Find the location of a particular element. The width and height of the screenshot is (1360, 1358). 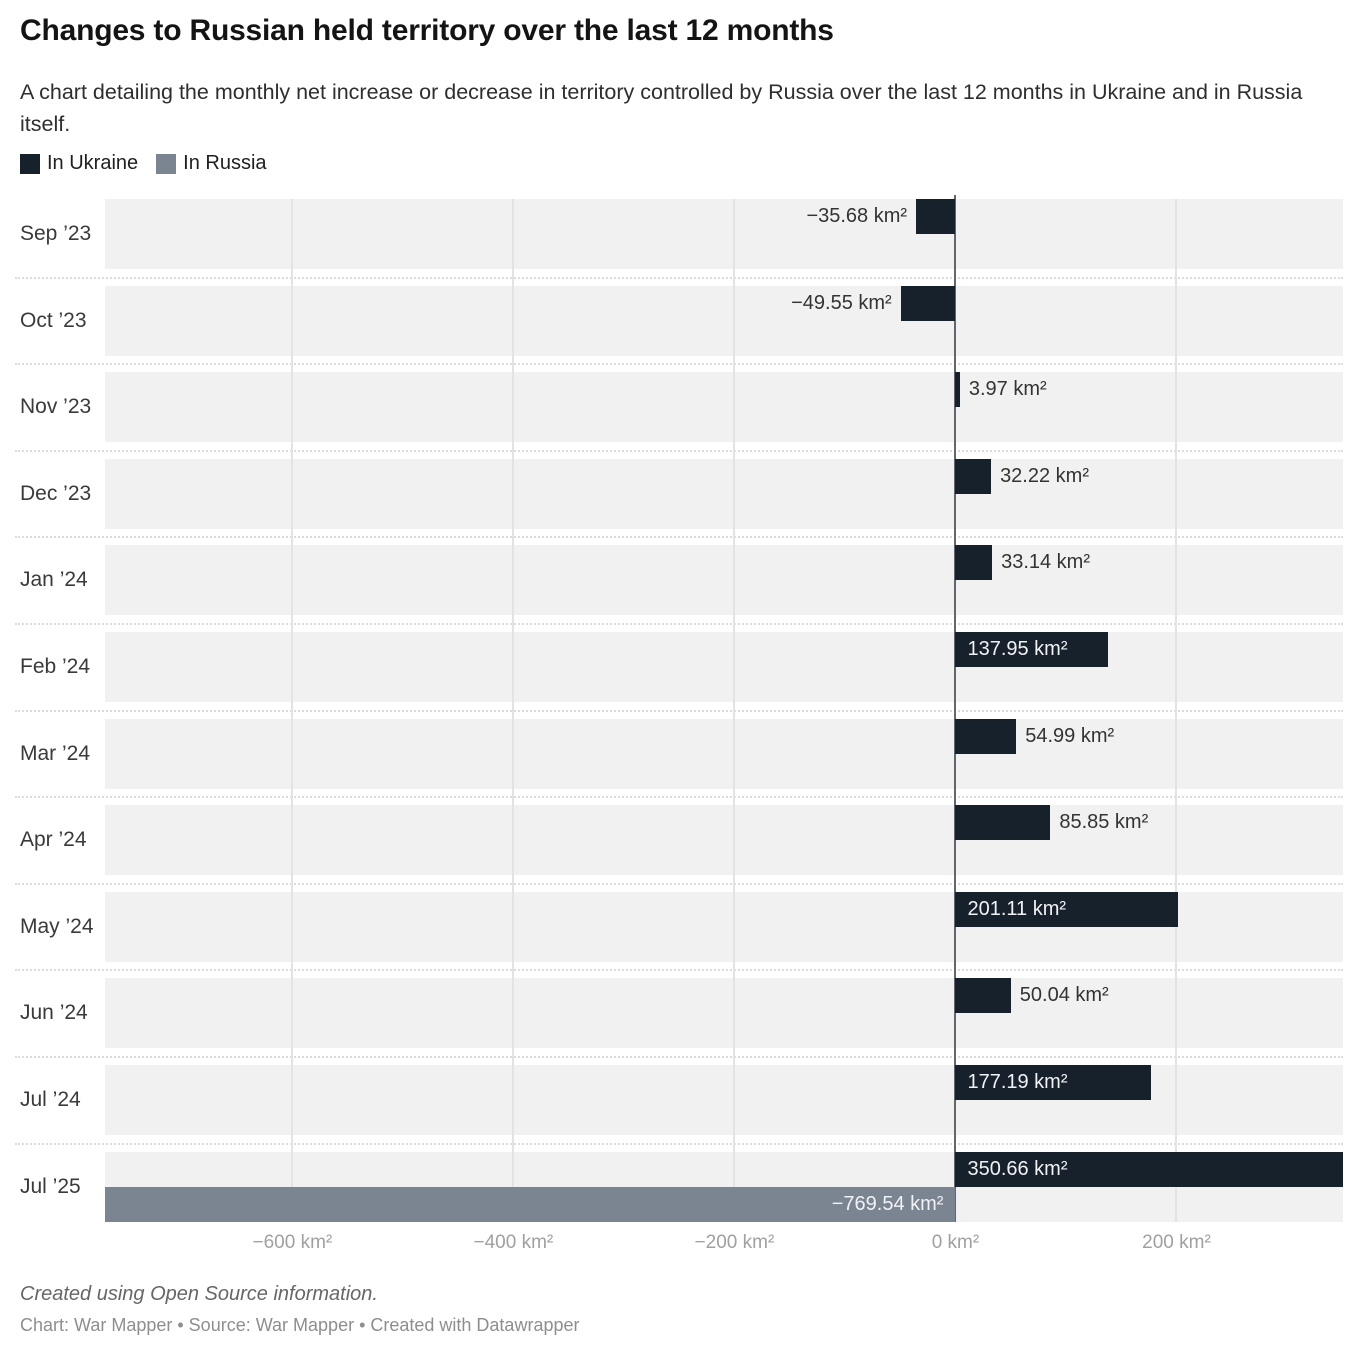

row-label: Apr ’24 is located at coordinates (53, 840).